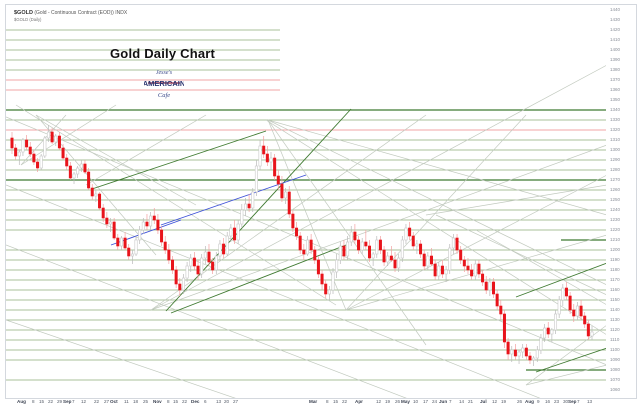  Describe the element at coordinates (615, 79) in the screenshot. I see `price-tick-label: 1370` at that location.